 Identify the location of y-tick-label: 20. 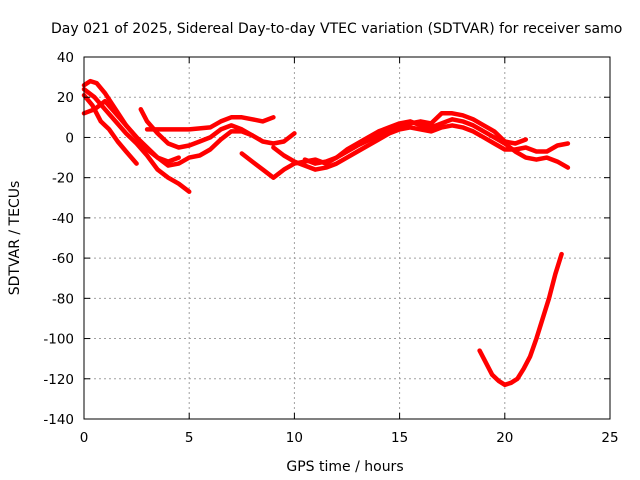
(65, 98).